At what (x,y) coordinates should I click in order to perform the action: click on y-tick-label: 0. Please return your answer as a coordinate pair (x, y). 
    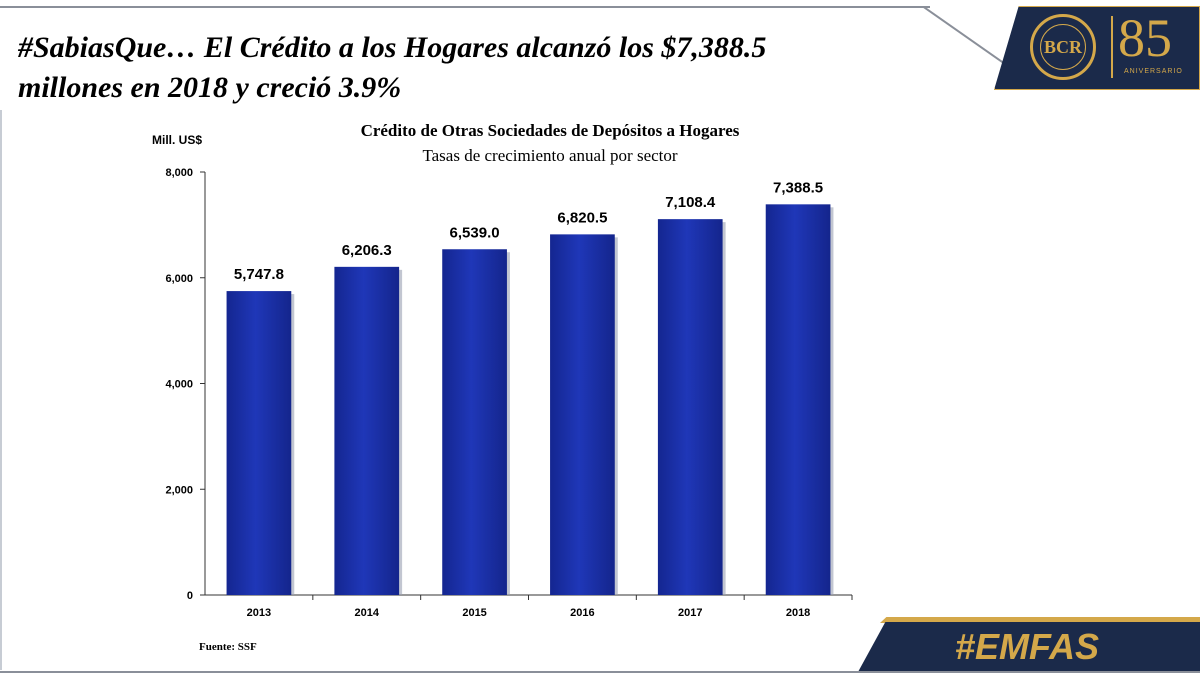
    Looking at the image, I should click on (190, 596).